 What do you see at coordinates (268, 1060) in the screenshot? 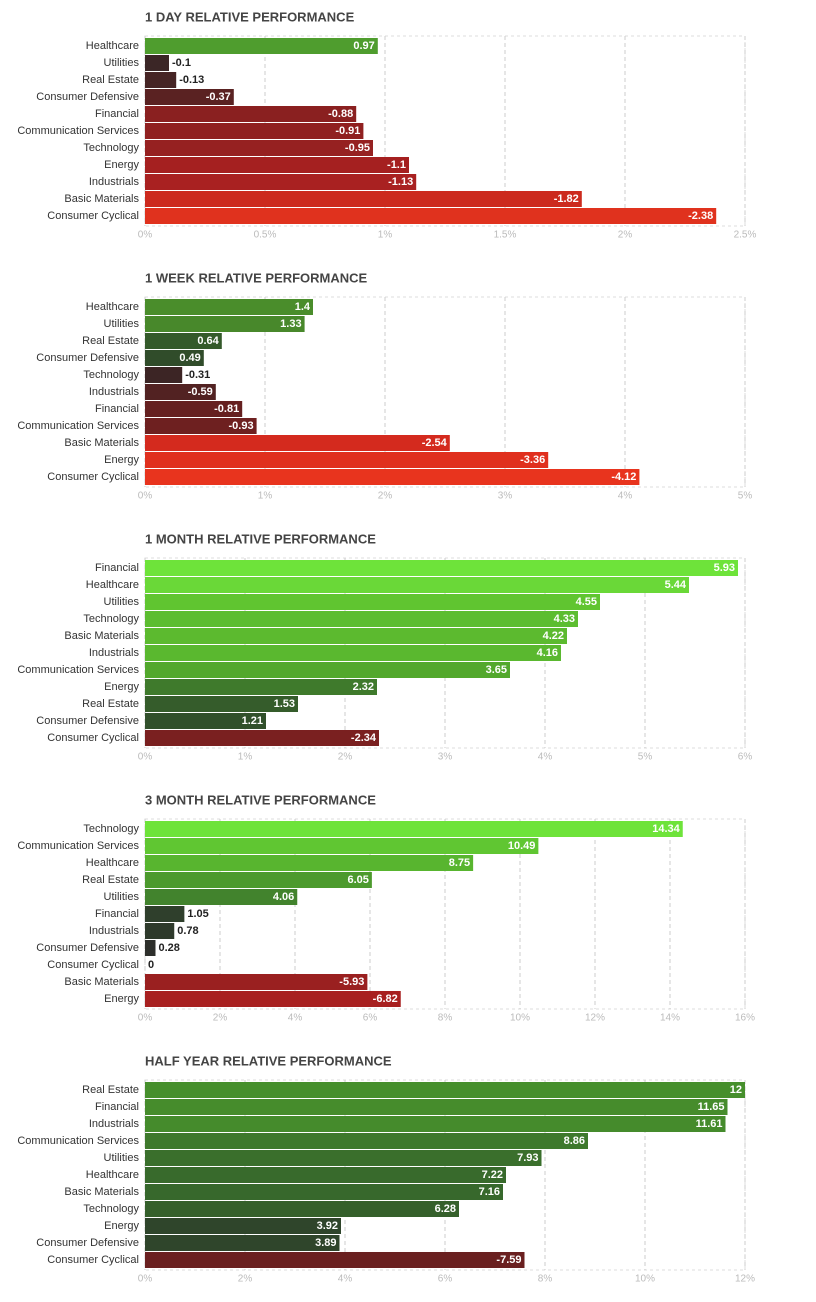
I see `chart-title: HALF YEAR RELATIVE PERFORMANCE` at bounding box center [268, 1060].